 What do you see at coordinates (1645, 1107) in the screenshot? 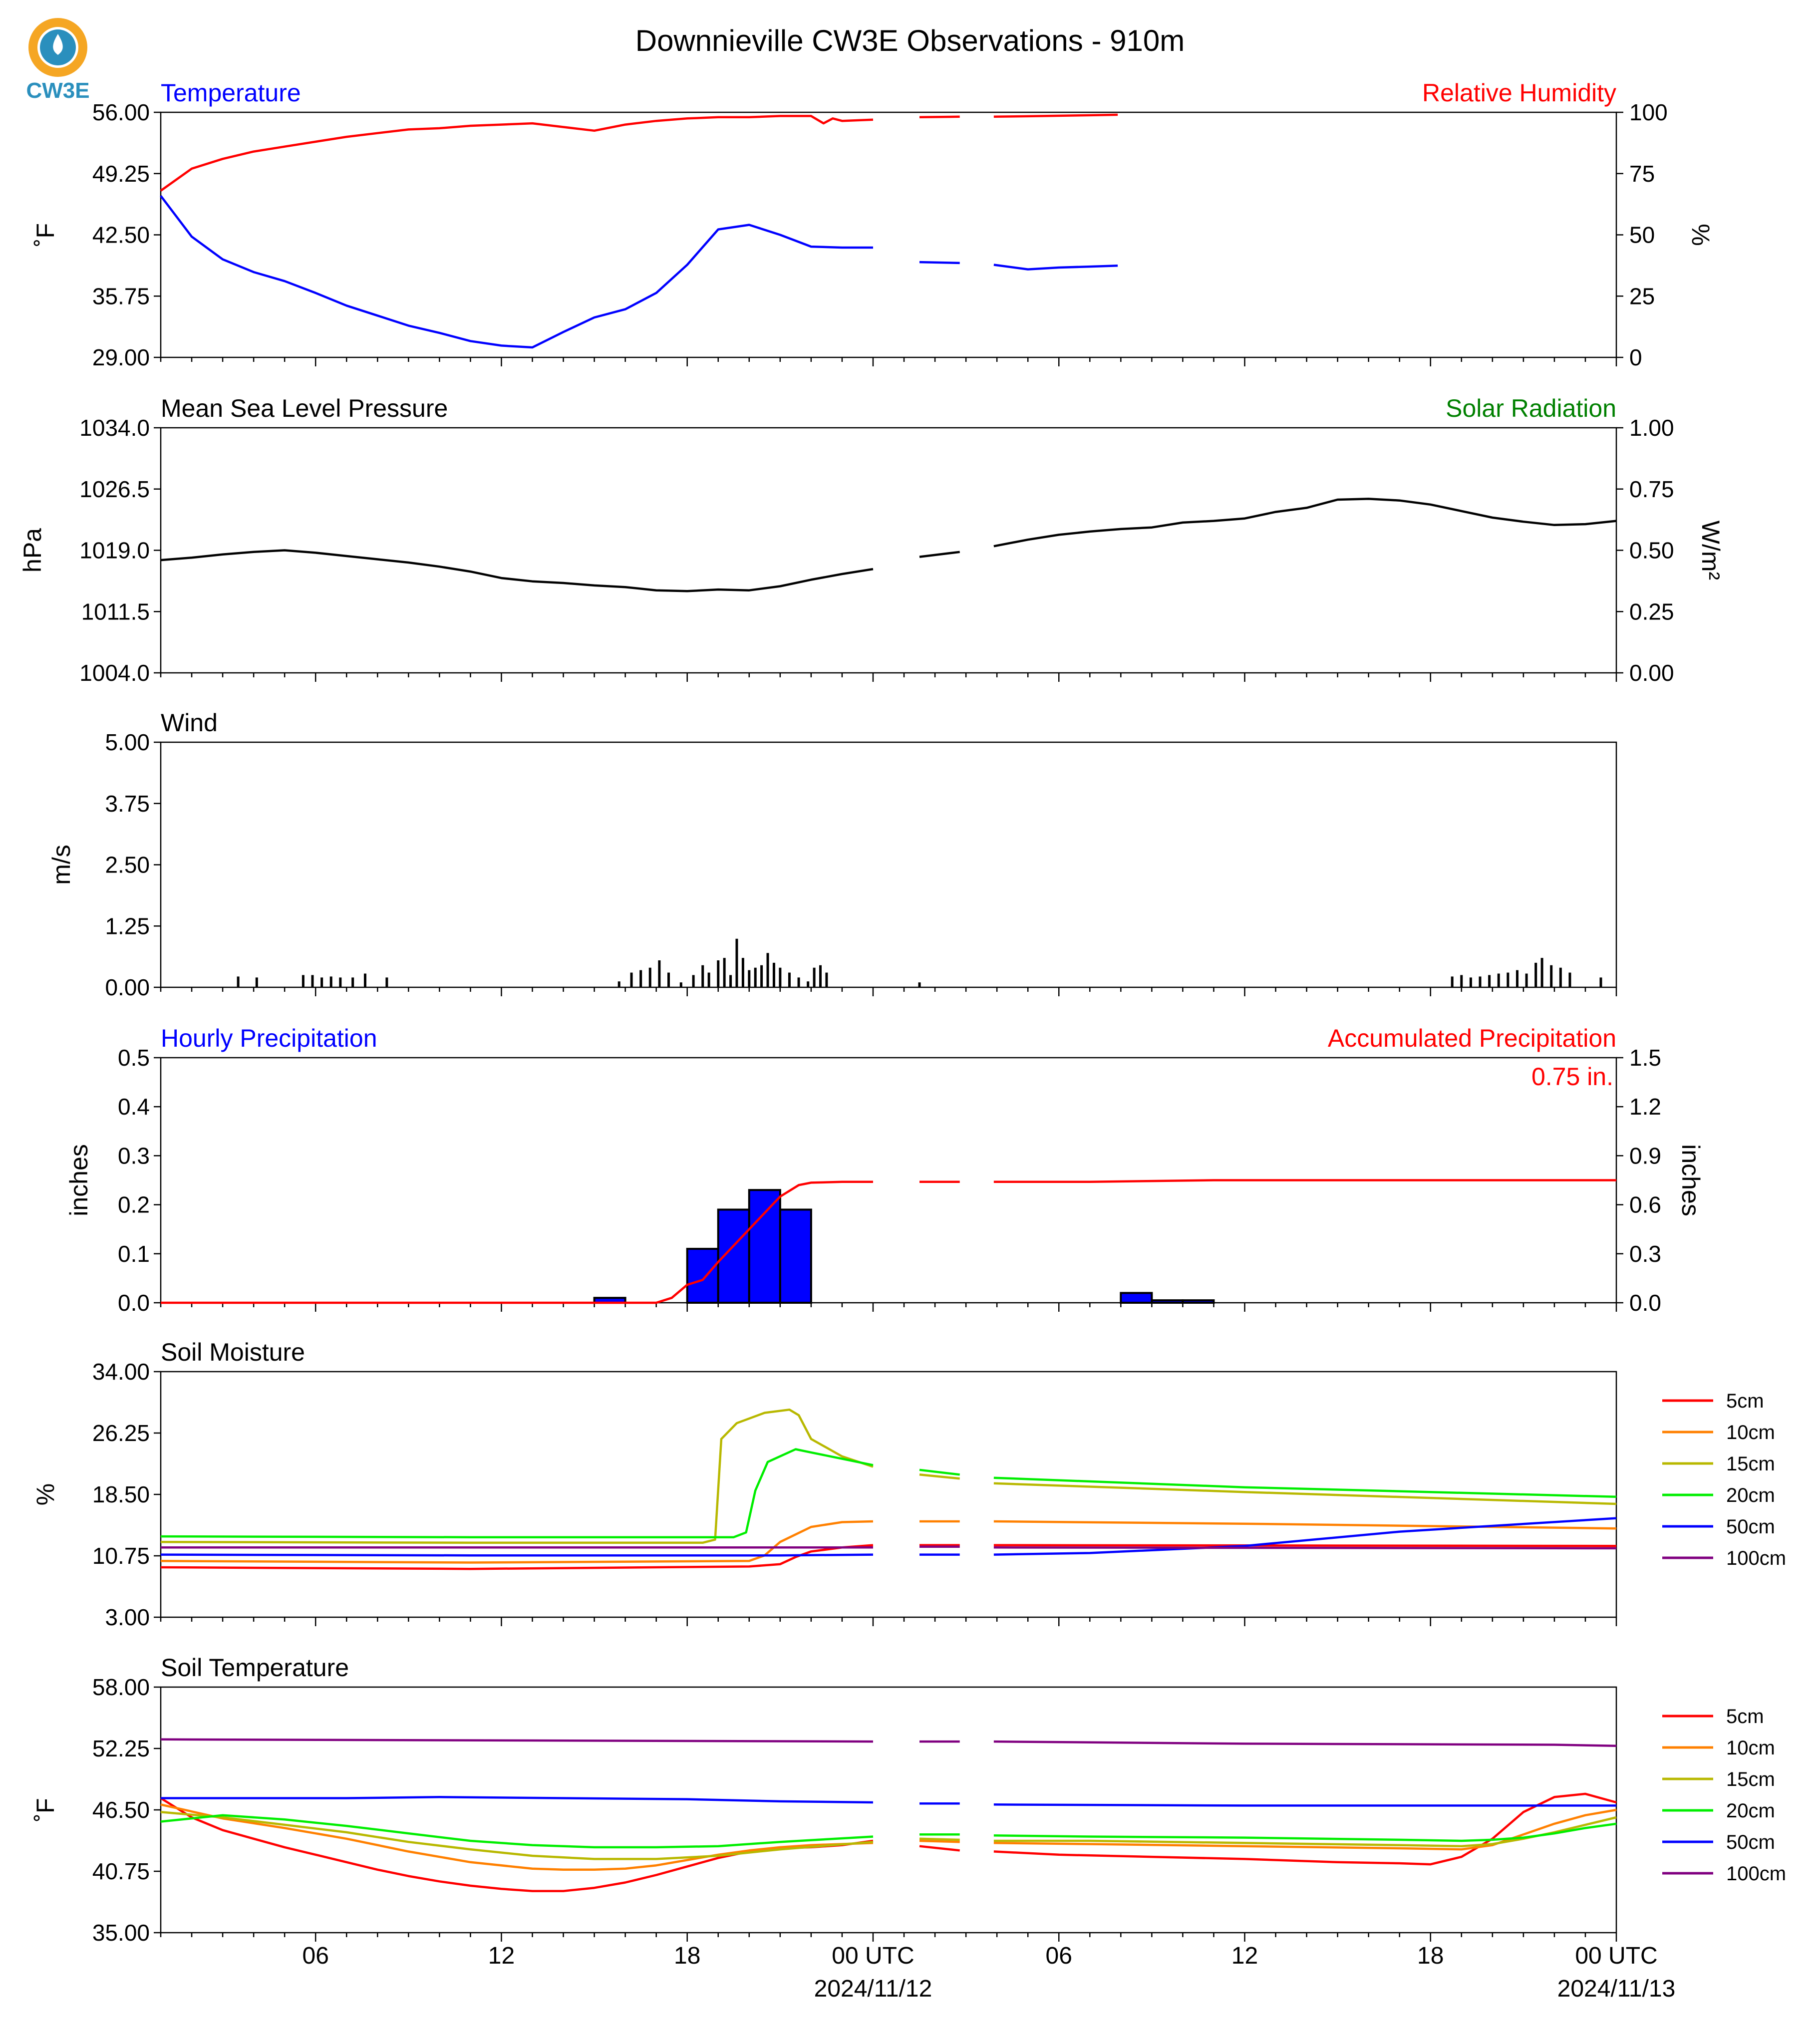
I see `right-tick-label: 1.2` at bounding box center [1645, 1107].